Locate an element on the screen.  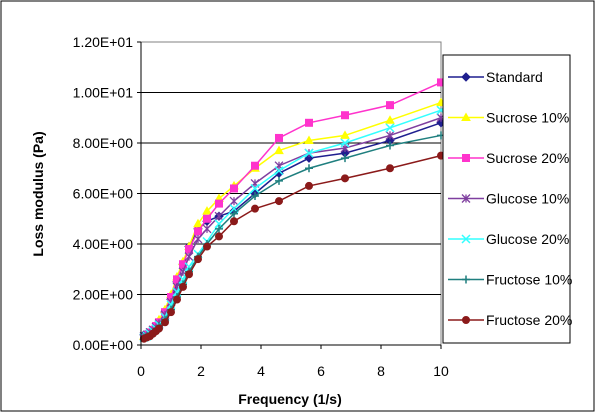
y-tick-label: 2.00E+00 is located at coordinates (103, 295).